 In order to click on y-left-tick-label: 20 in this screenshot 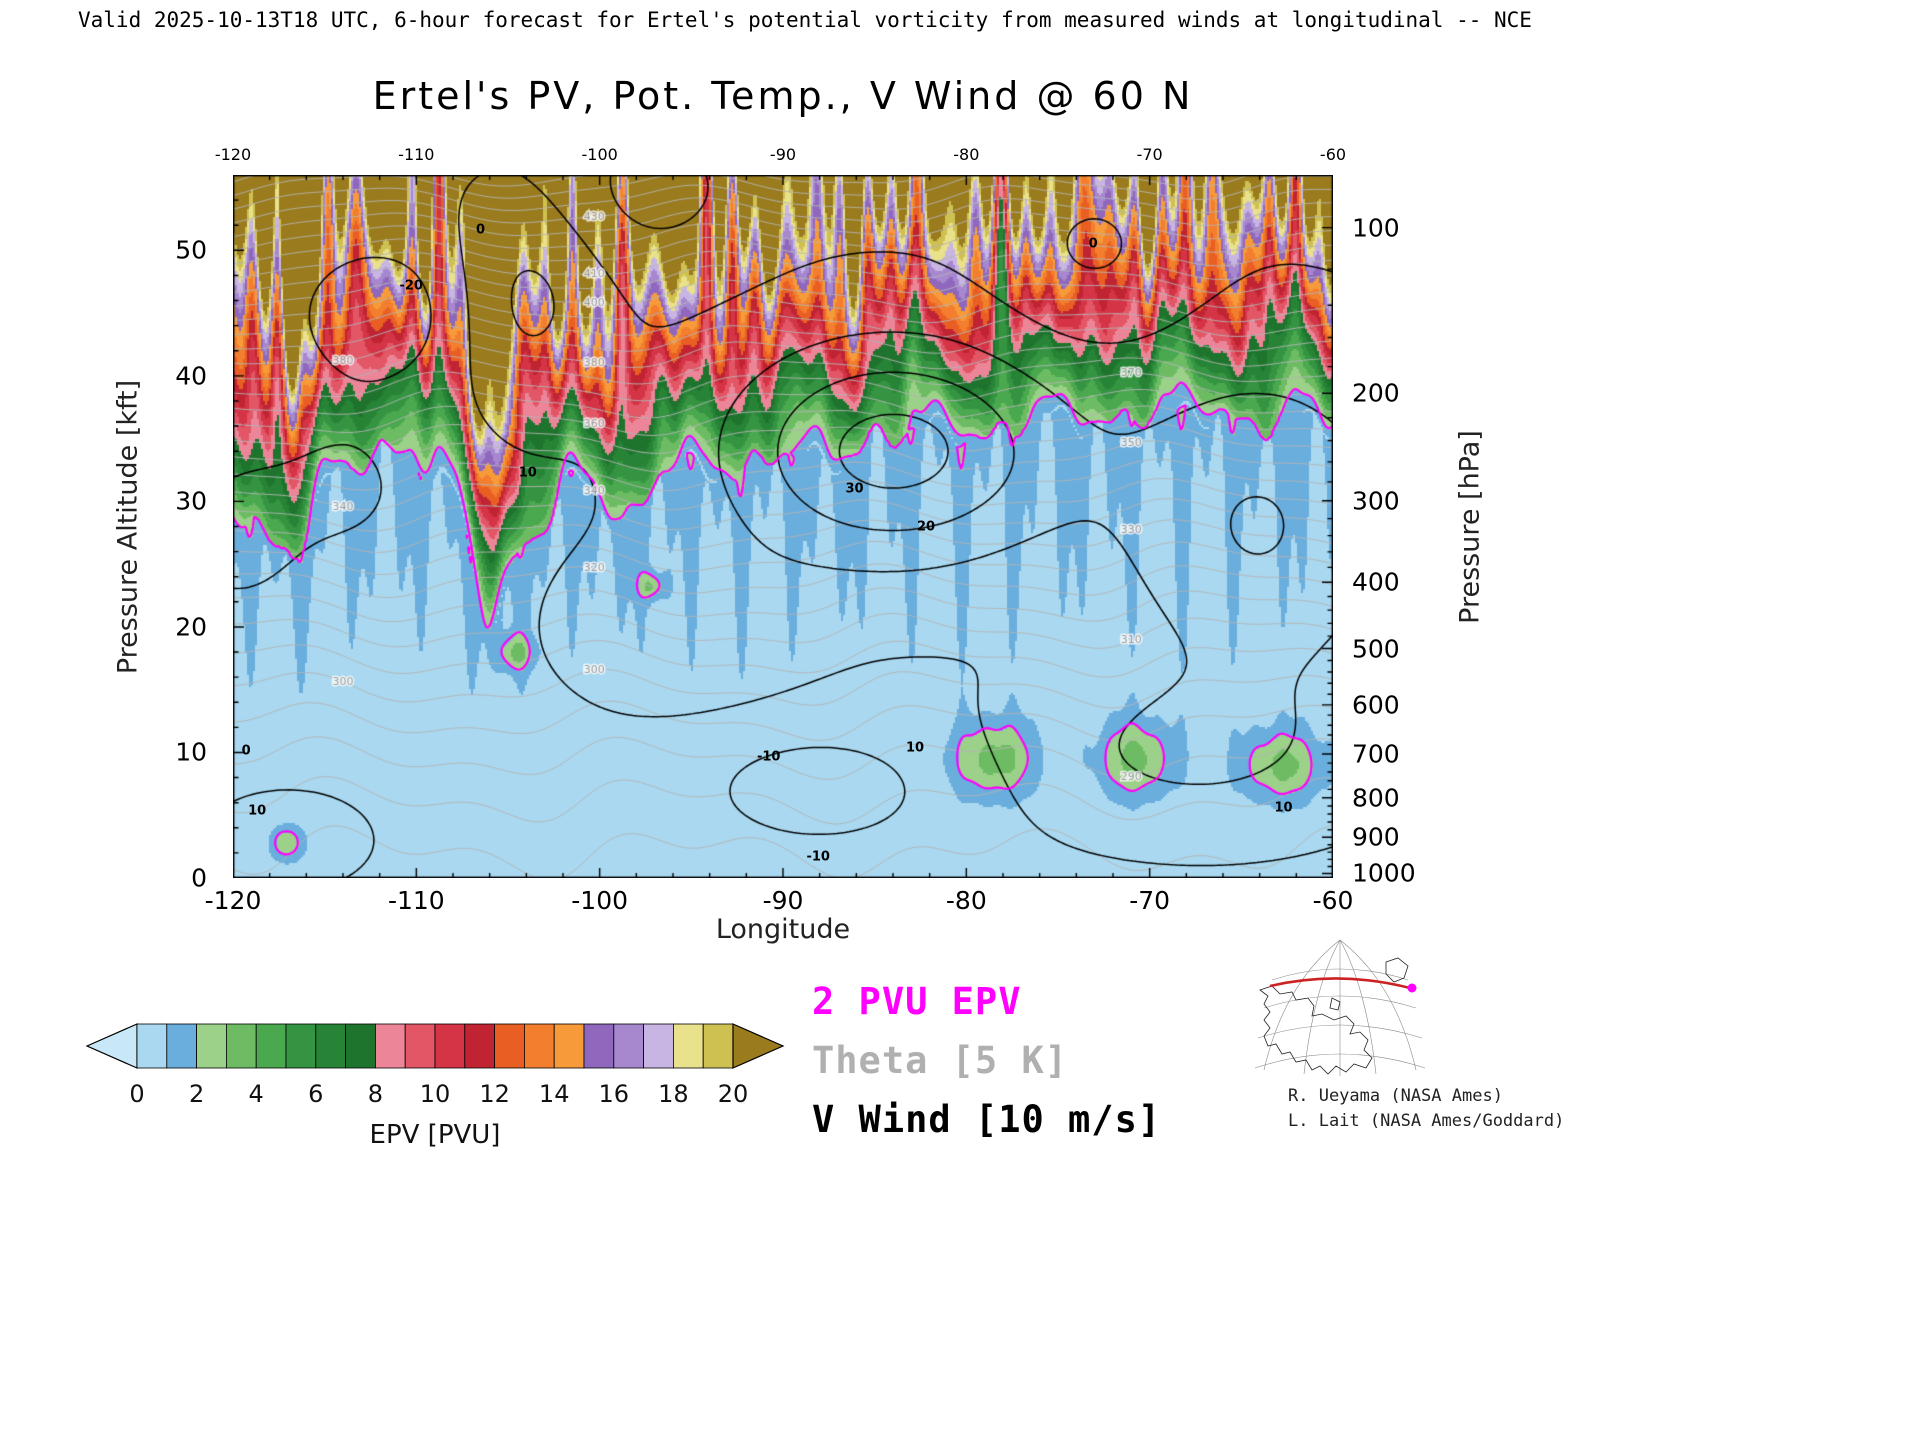, I will do `click(191, 627)`.